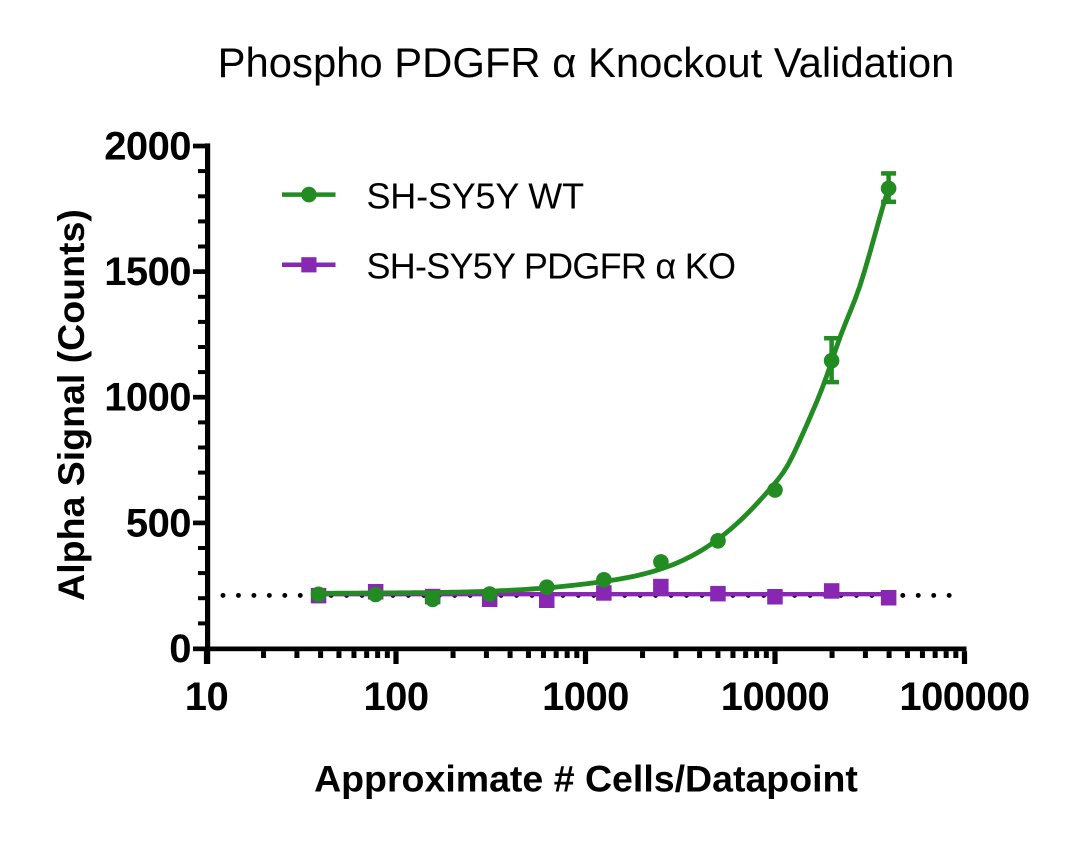  What do you see at coordinates (147, 146) in the screenshot?
I see `svg-text: 2000` at bounding box center [147, 146].